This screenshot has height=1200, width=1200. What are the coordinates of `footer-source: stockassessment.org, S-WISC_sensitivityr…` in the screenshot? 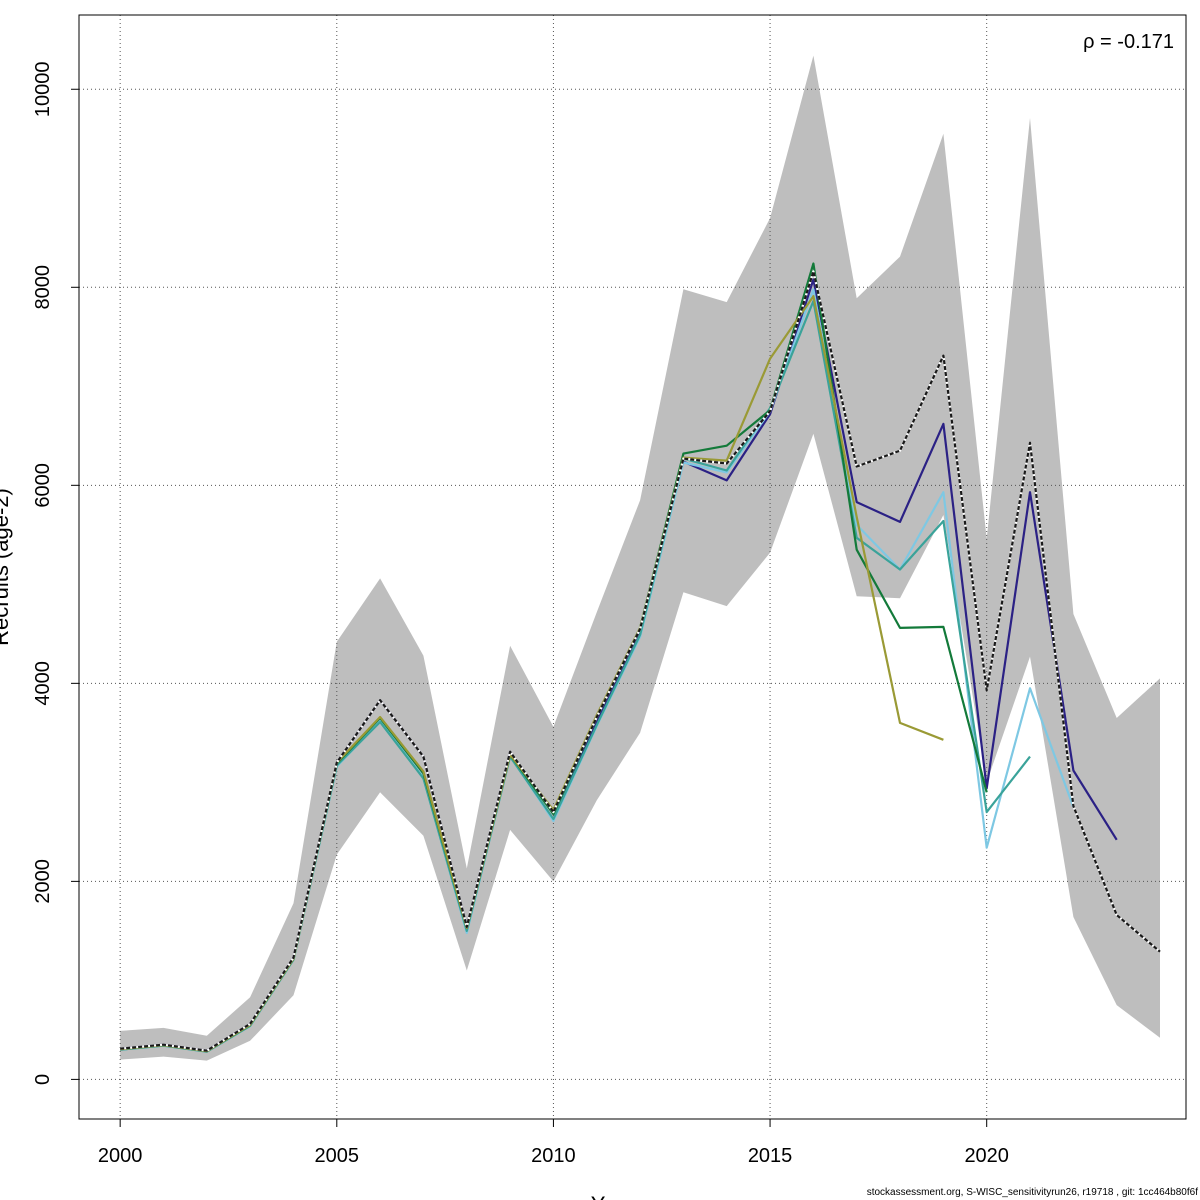 It's located at (1032, 1192).